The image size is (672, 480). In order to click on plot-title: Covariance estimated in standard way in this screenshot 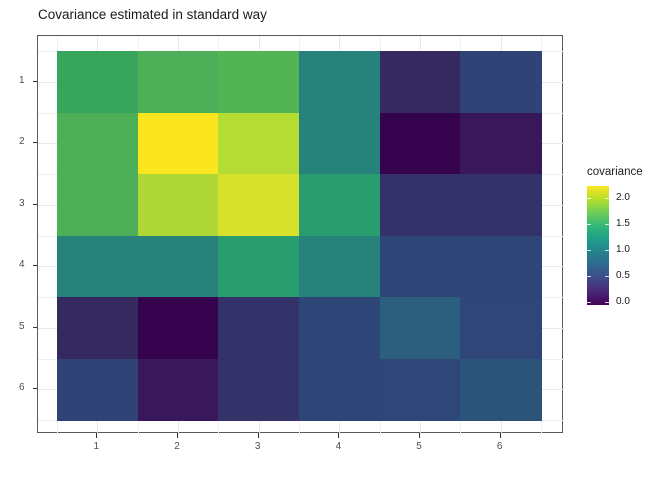, I will do `click(152, 14)`.